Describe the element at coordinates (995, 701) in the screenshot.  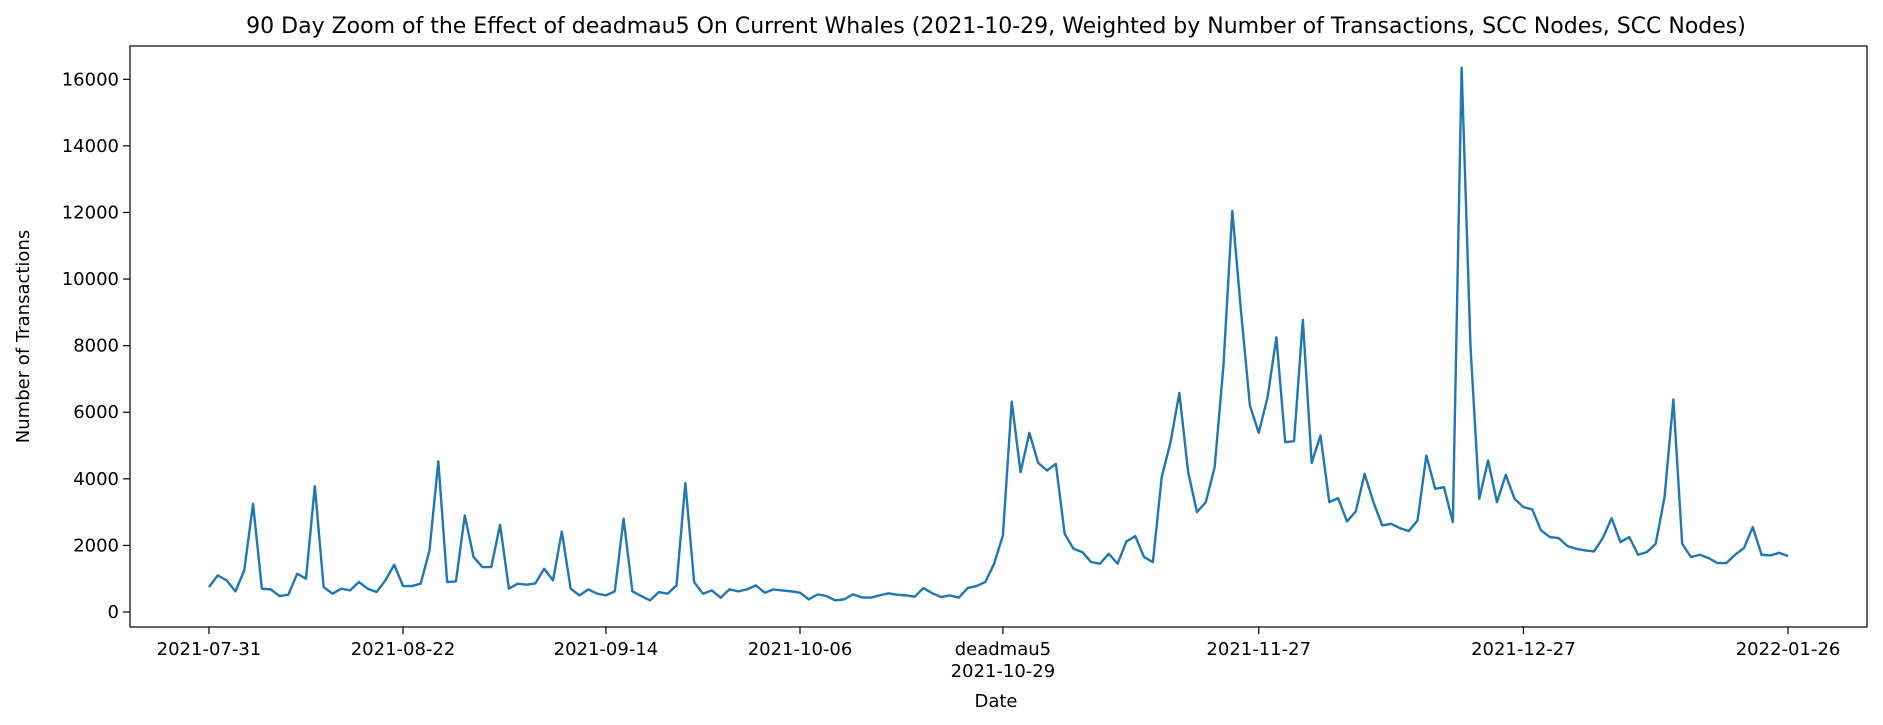
I see `x-axis-label: Date` at that location.